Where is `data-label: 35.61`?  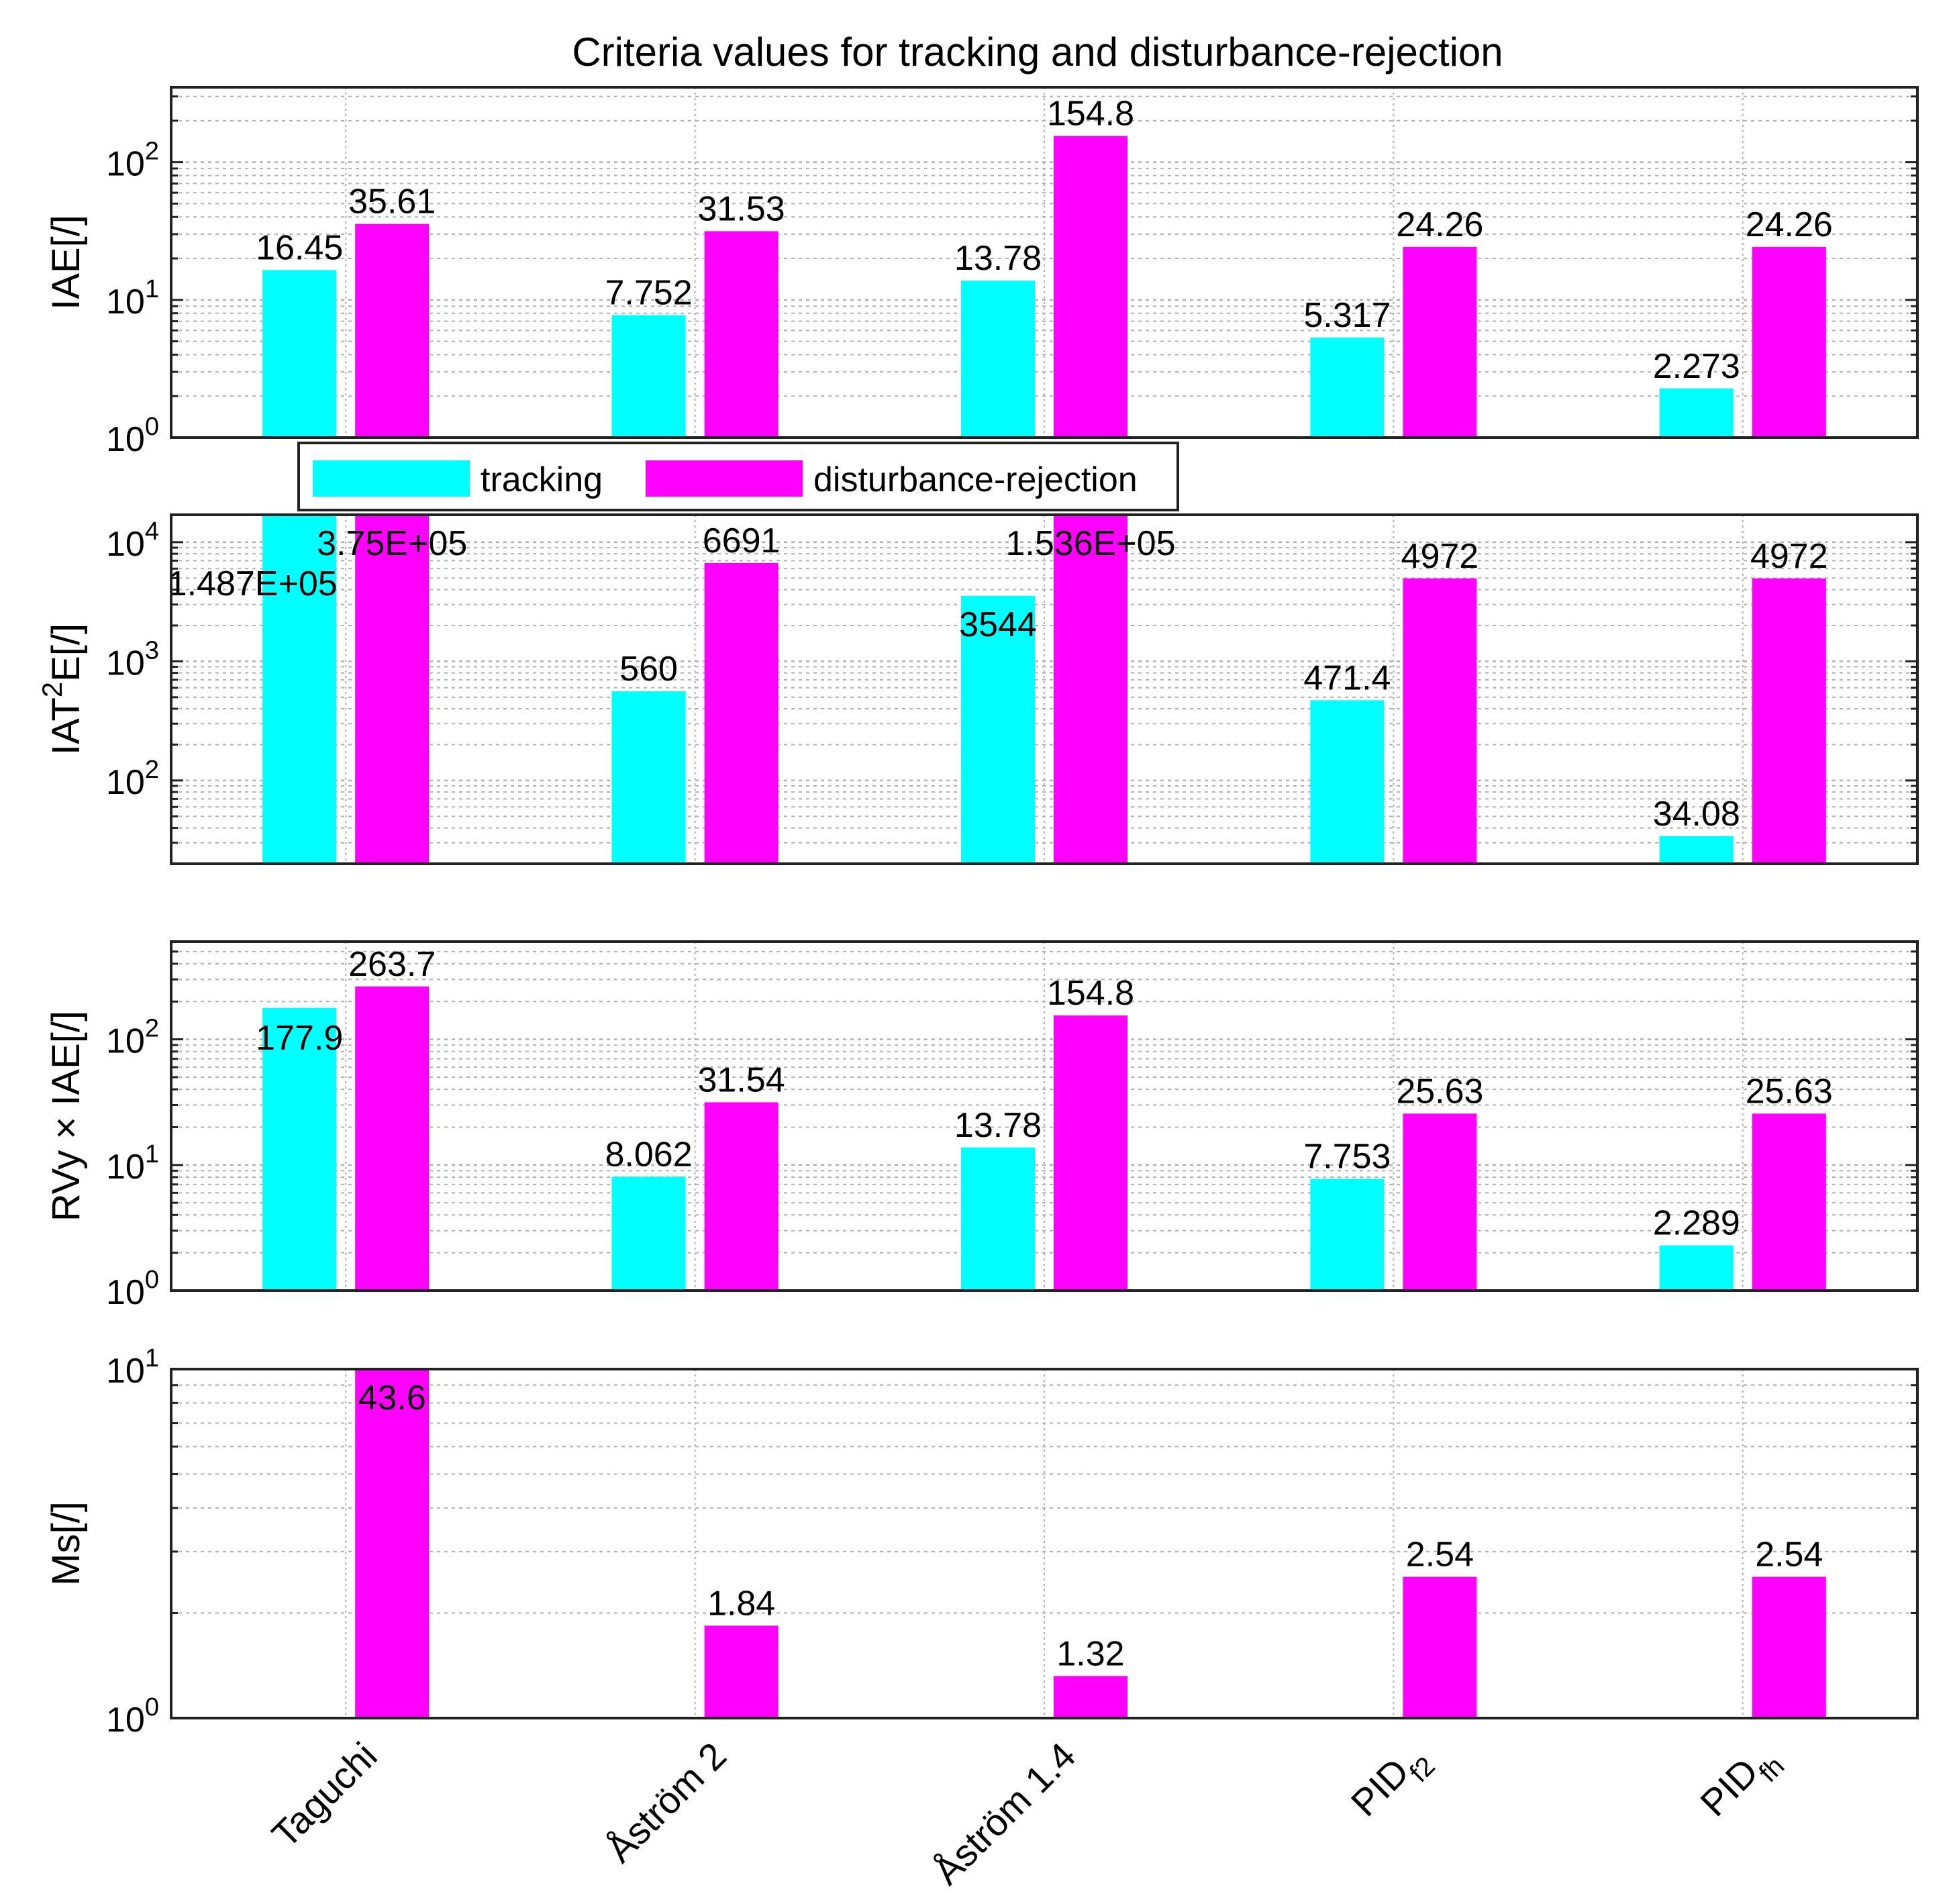
data-label: 35.61 is located at coordinates (392, 202).